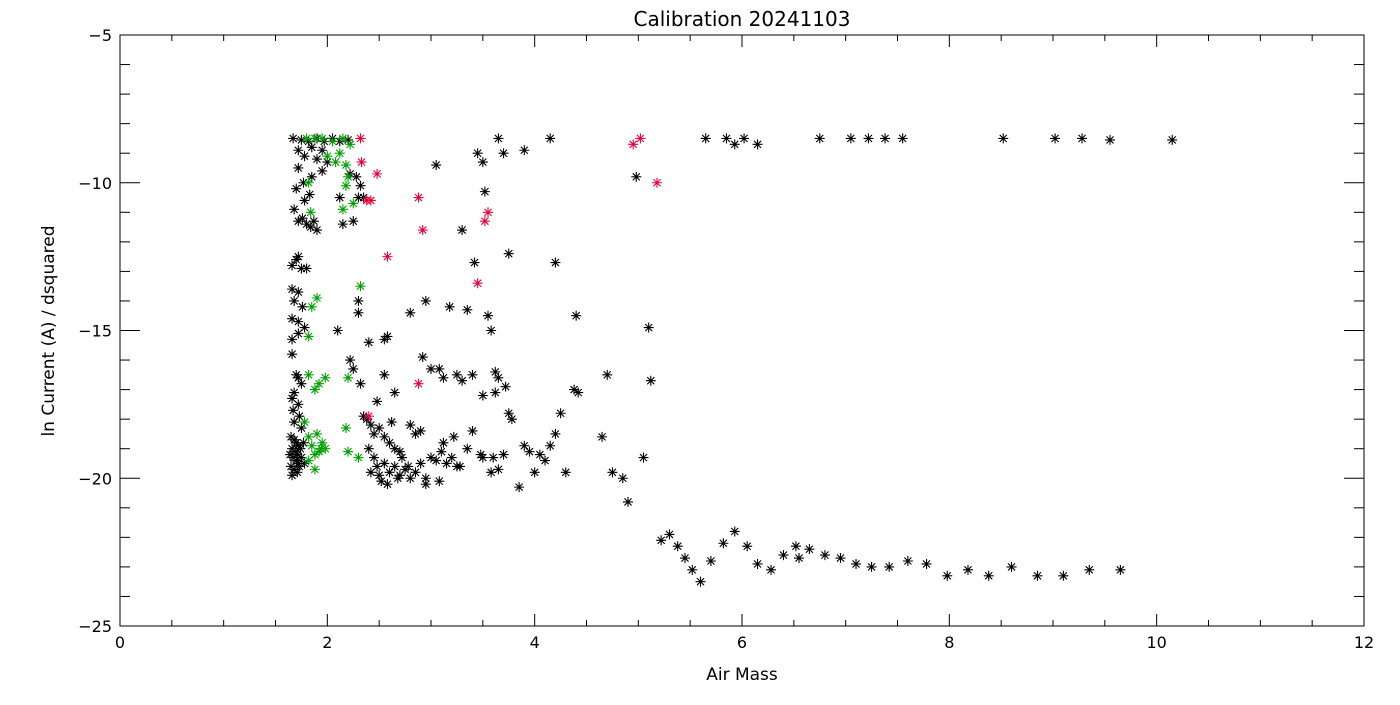 The height and width of the screenshot is (705, 1400). I want to click on x-tick-label: 6, so click(742, 642).